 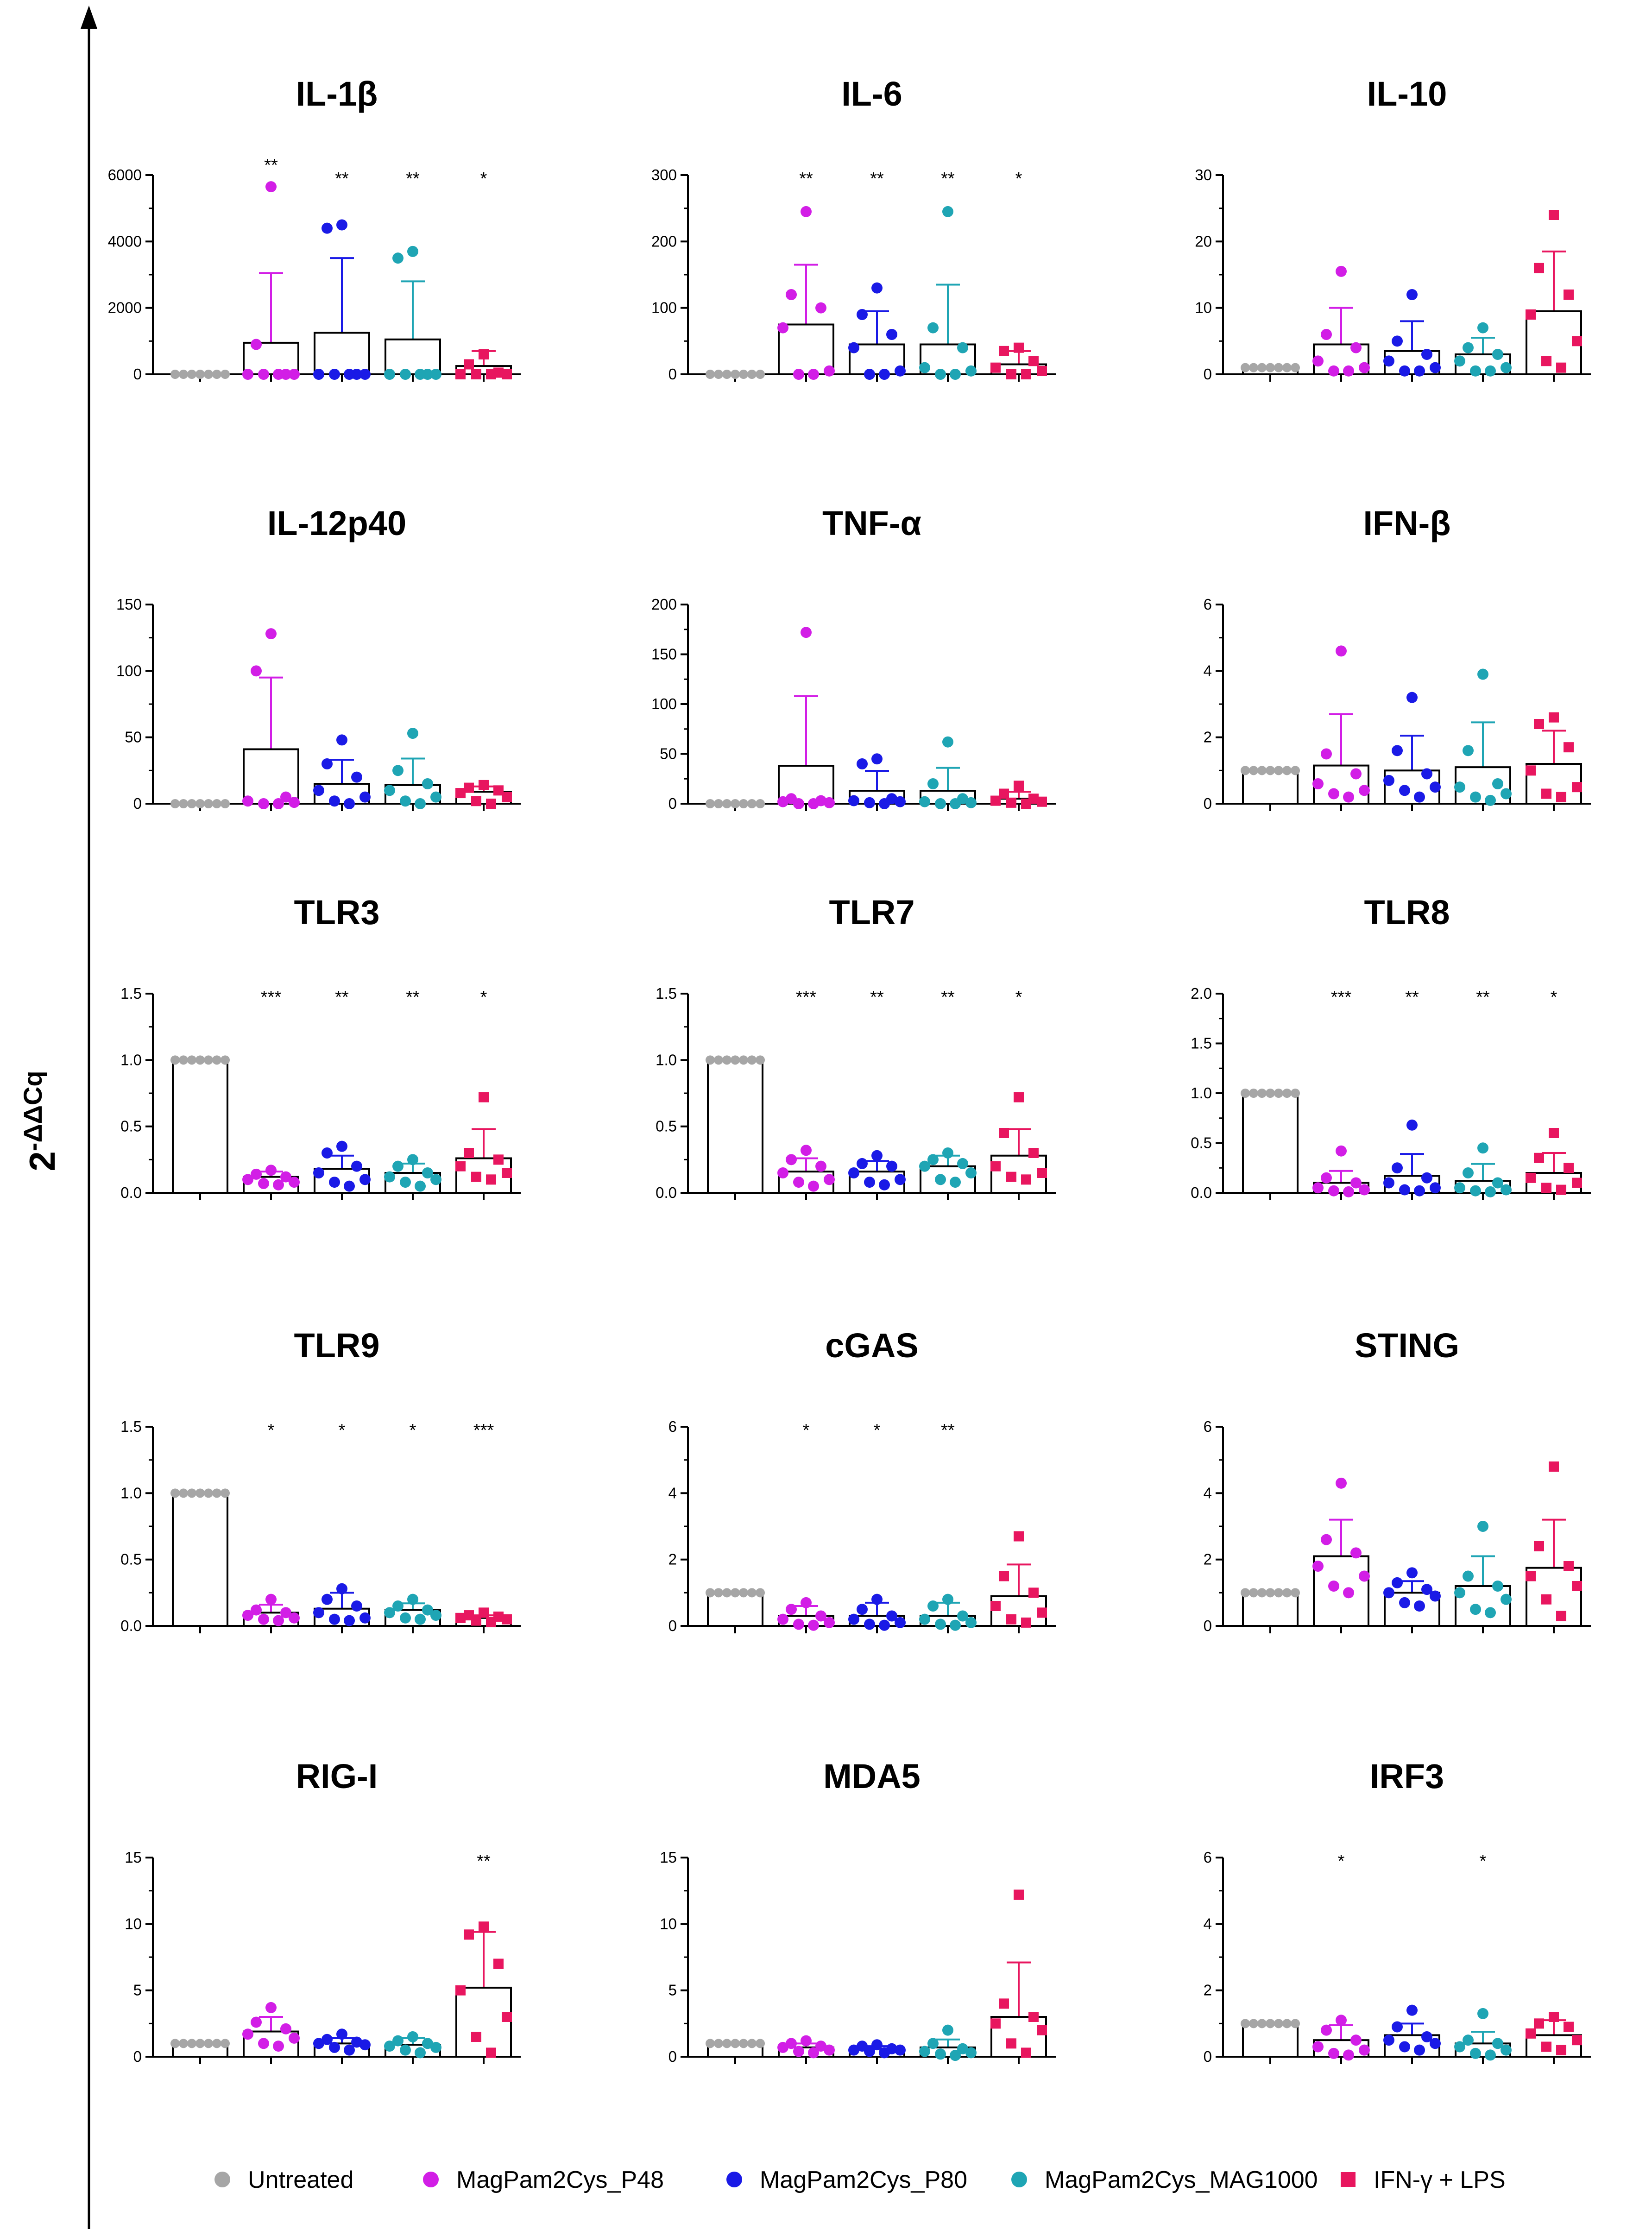 I want to click on y-axis-arrow, so click(x=89, y=1118).